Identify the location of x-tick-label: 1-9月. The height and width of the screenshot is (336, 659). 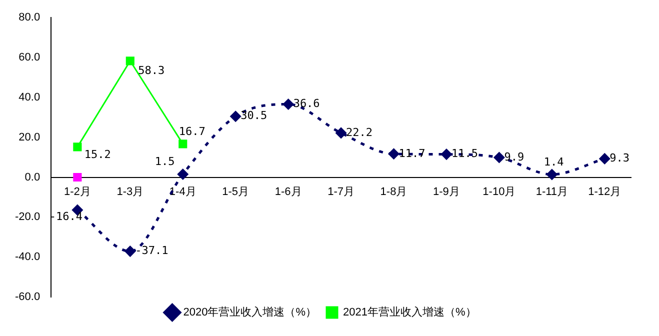
(446, 192).